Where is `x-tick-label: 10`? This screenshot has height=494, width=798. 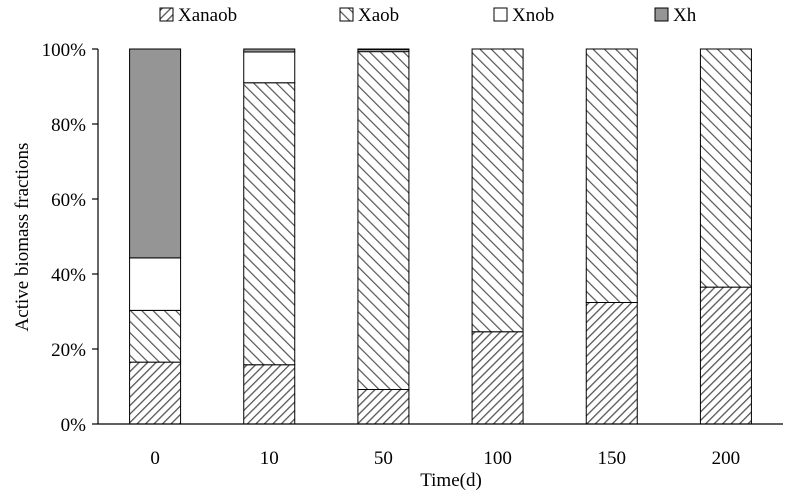 x-tick-label: 10 is located at coordinates (269, 458).